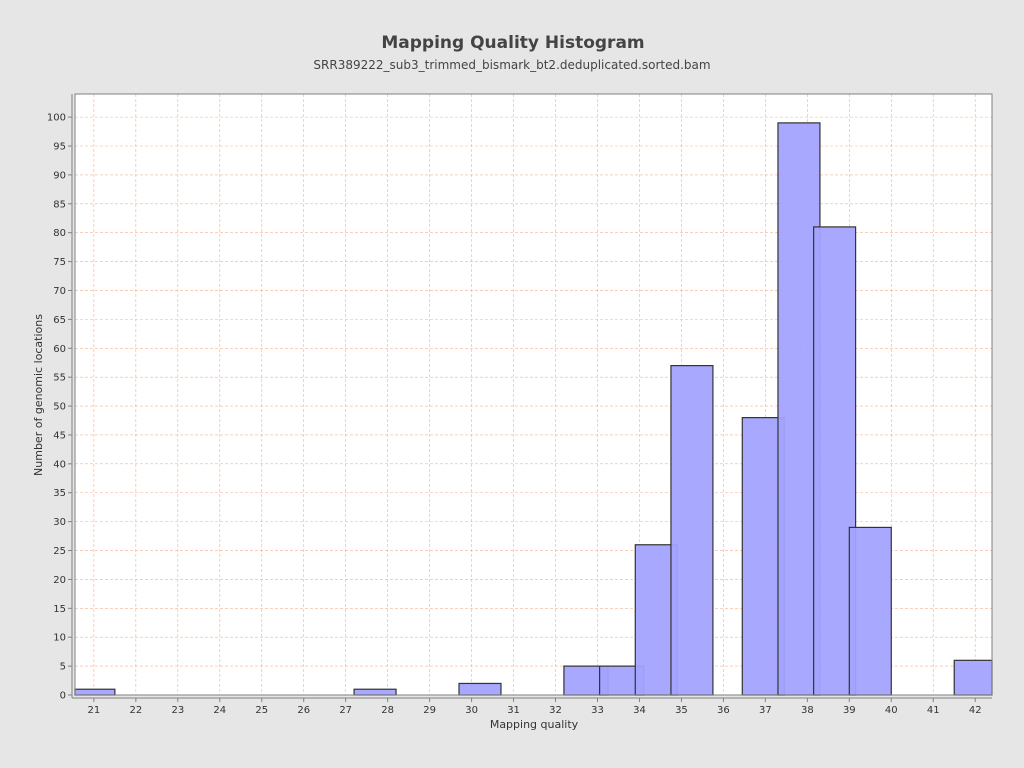 This screenshot has width=1024, height=768. Describe the element at coordinates (59, 580) in the screenshot. I see `y-tick-label: 20` at that location.